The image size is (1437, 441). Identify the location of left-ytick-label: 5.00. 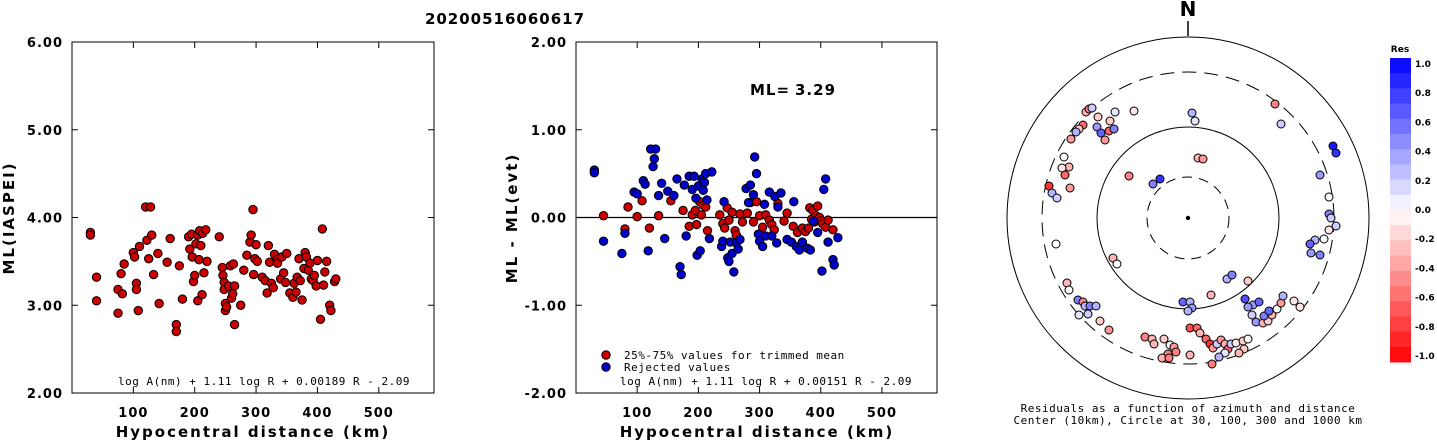
(45, 131).